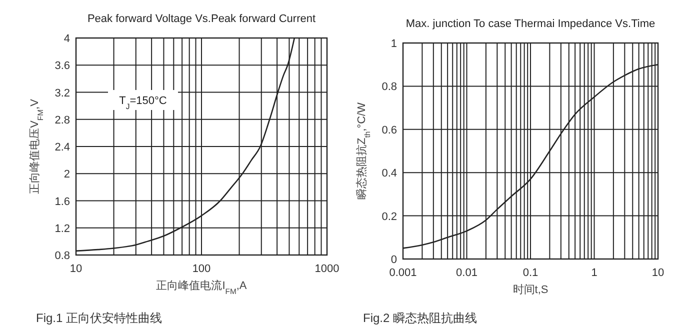 Image resolution: width=680 pixels, height=334 pixels. What do you see at coordinates (62, 120) in the screenshot?
I see `y-tick-label: 2.8` at bounding box center [62, 120].